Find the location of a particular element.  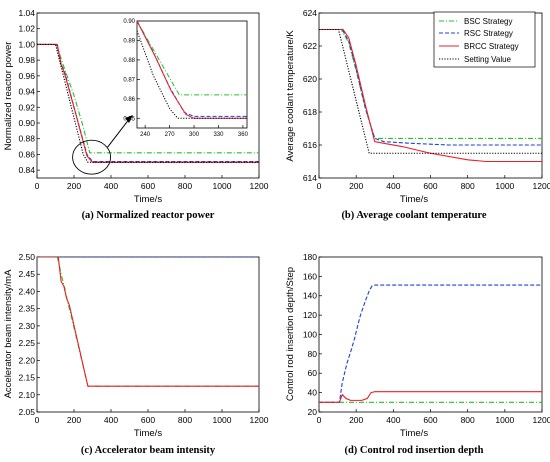

inset-frame is located at coordinates (192, 74).